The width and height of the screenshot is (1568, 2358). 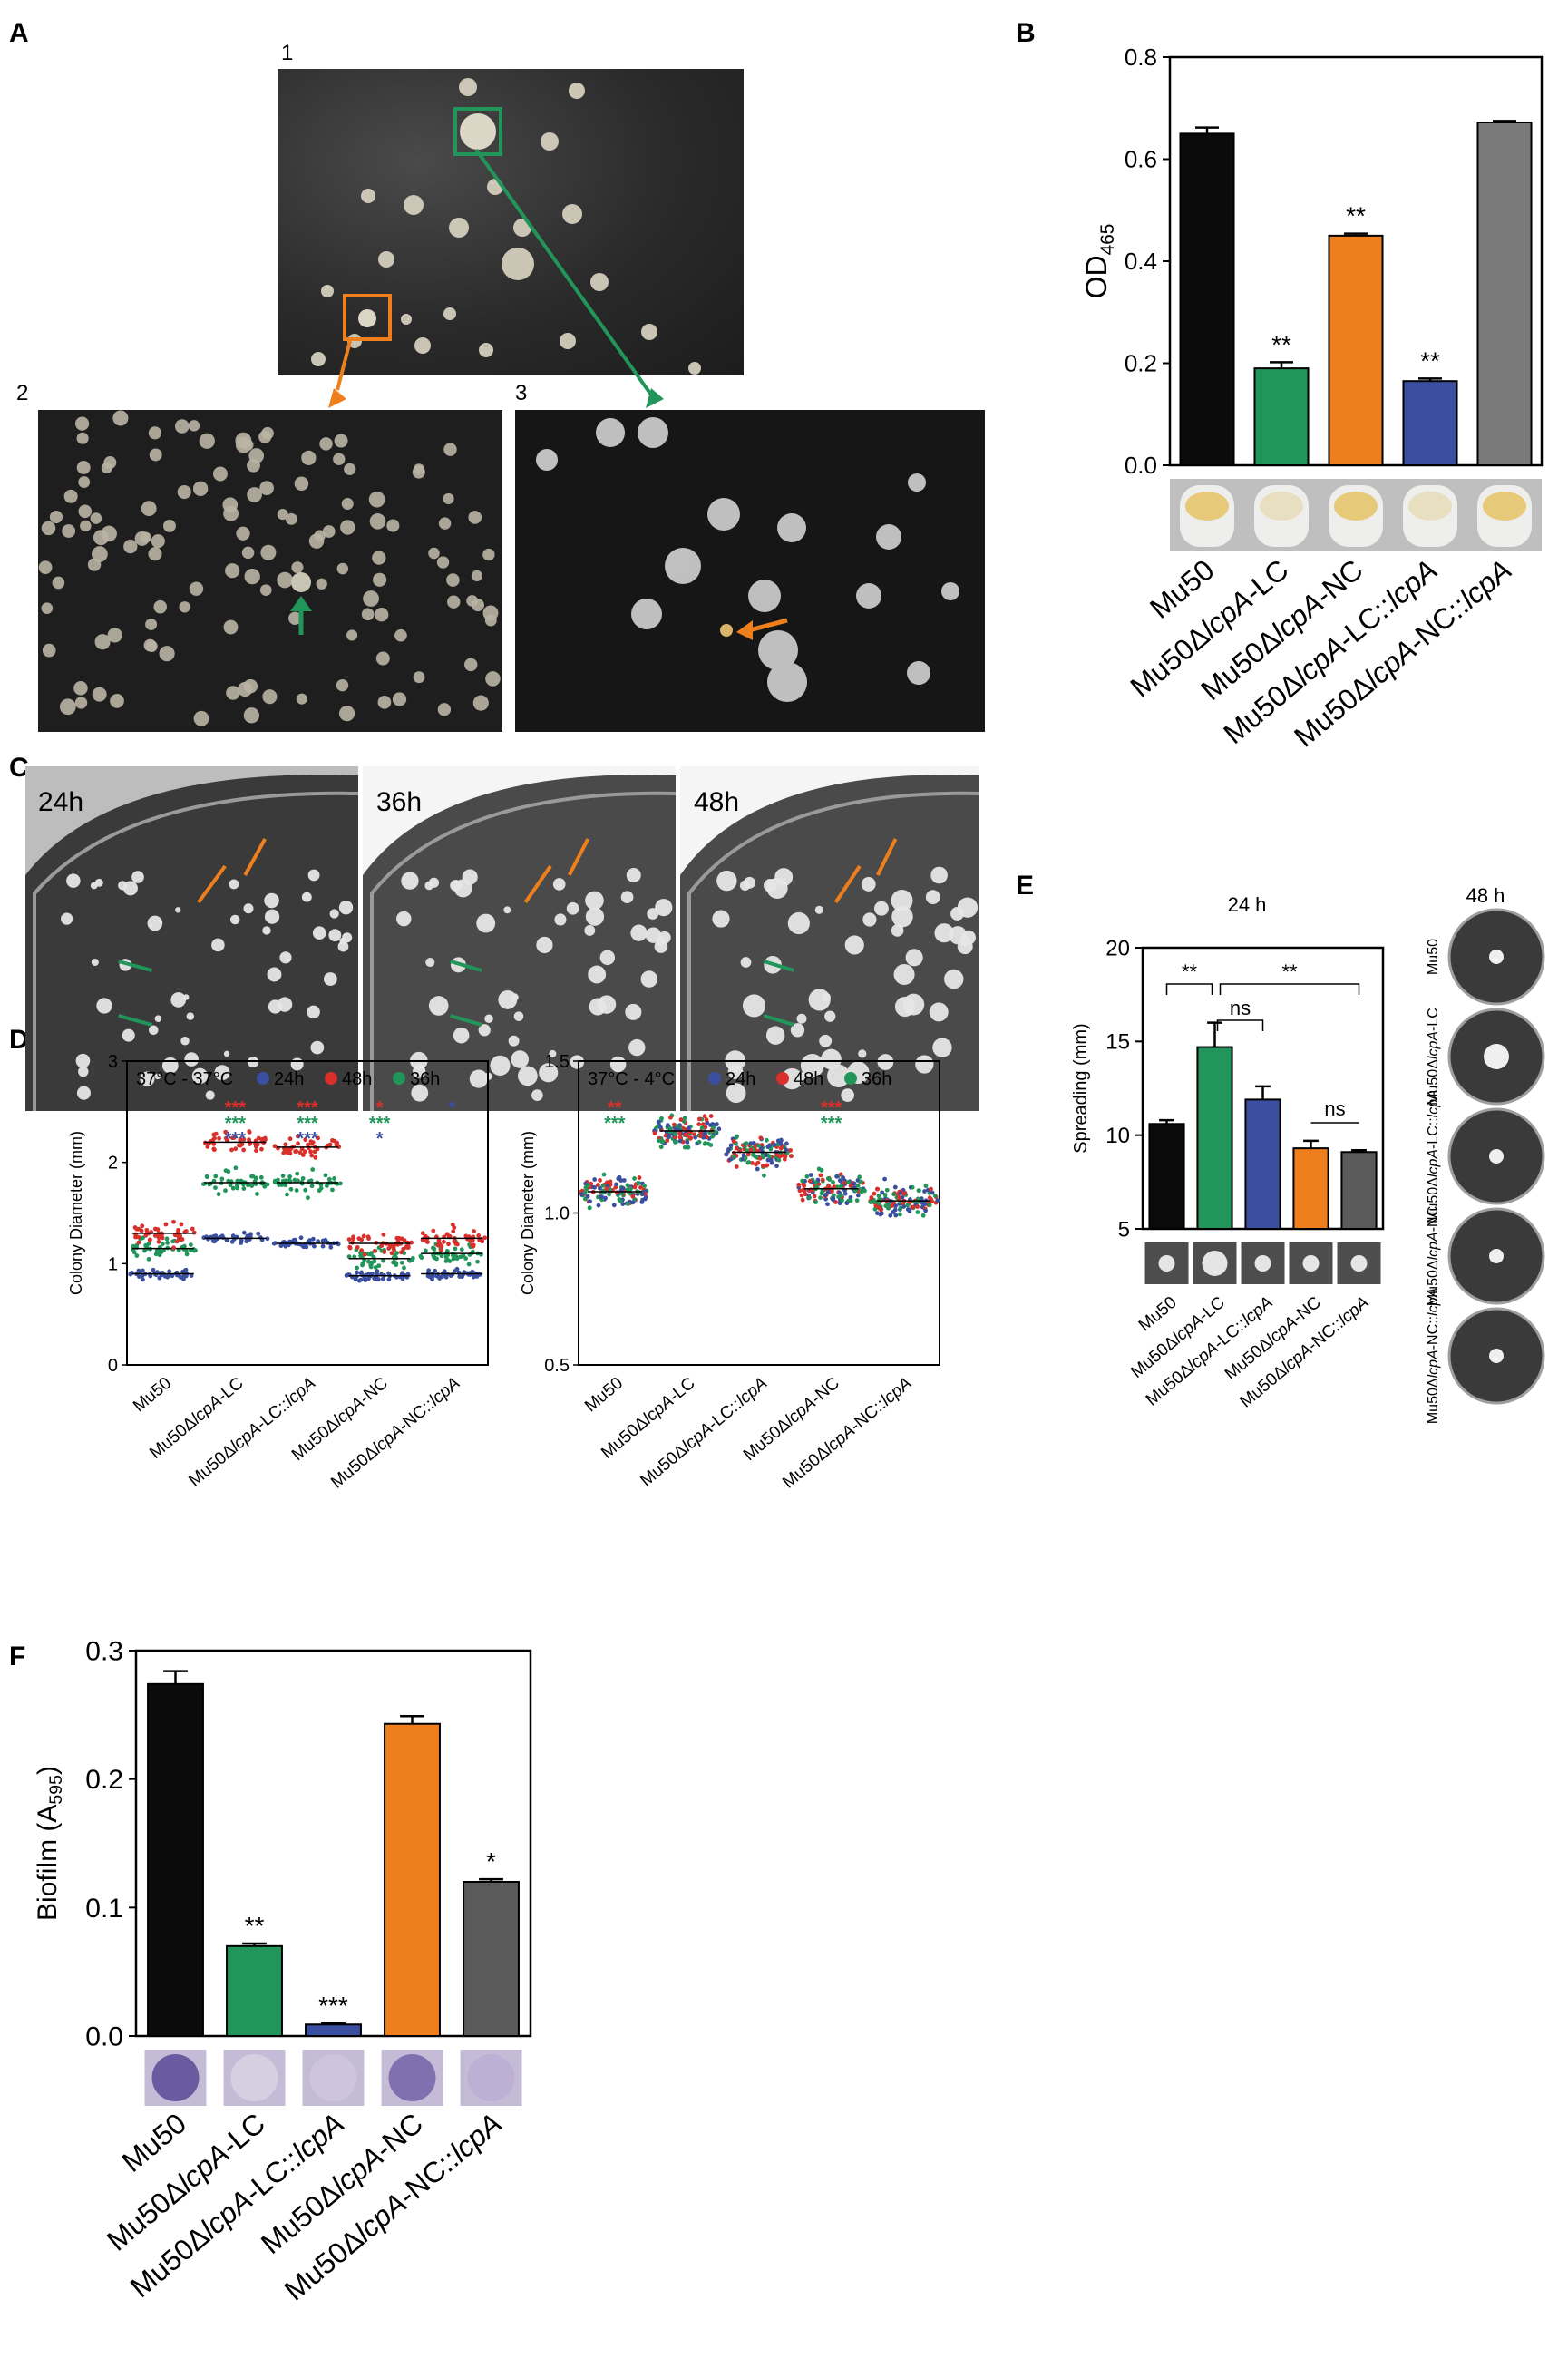 What do you see at coordinates (307, 1108) in the screenshot?
I see `chartD1-sig-2-0: ***` at bounding box center [307, 1108].